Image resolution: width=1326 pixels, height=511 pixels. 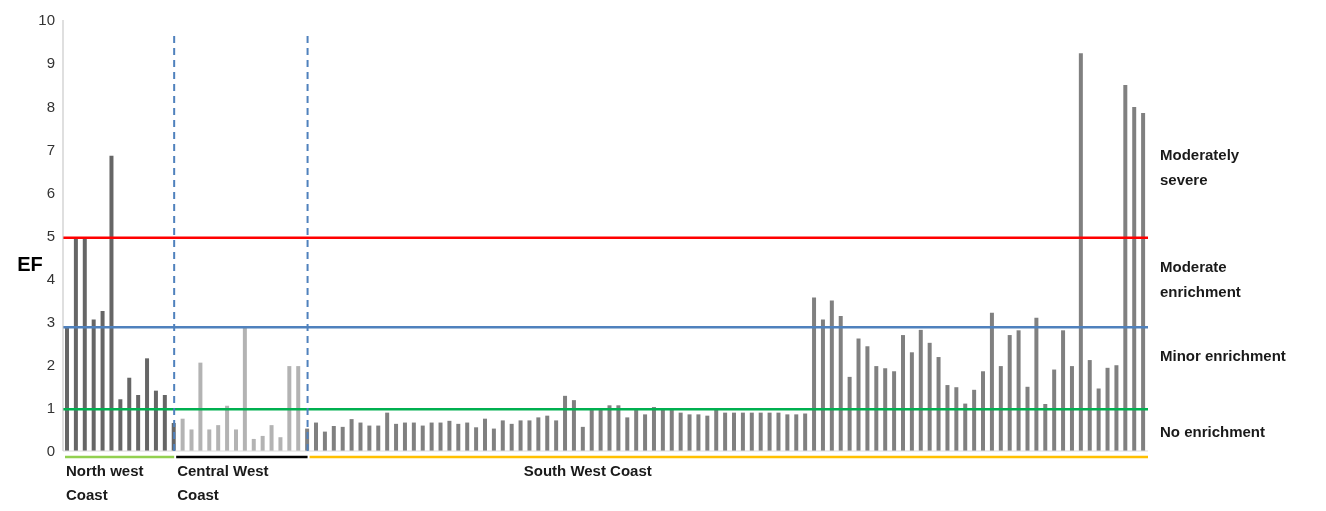 I want to click on text: Moderately severe, so click(x=1200, y=167).